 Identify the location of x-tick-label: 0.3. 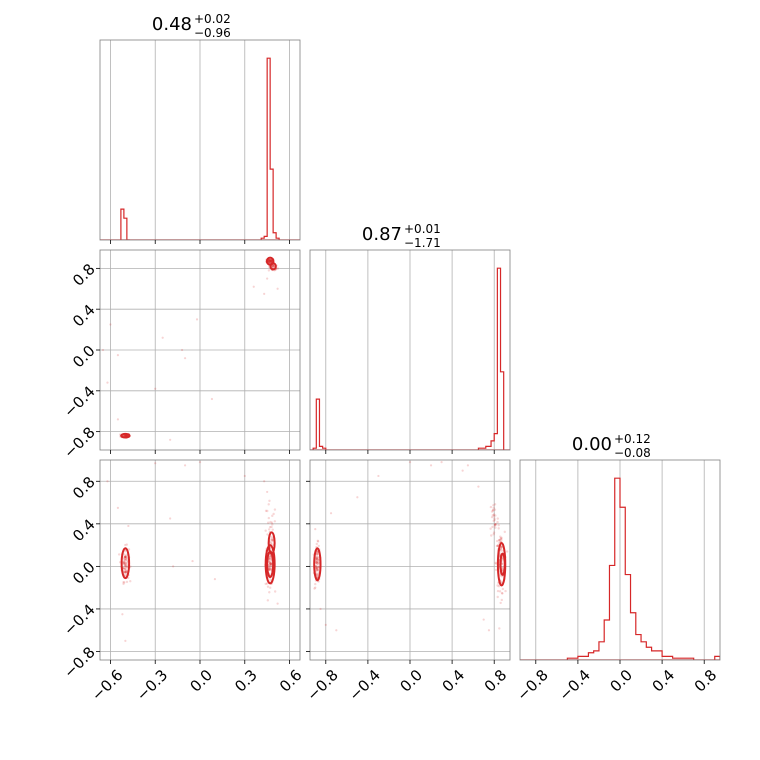
(246, 681).